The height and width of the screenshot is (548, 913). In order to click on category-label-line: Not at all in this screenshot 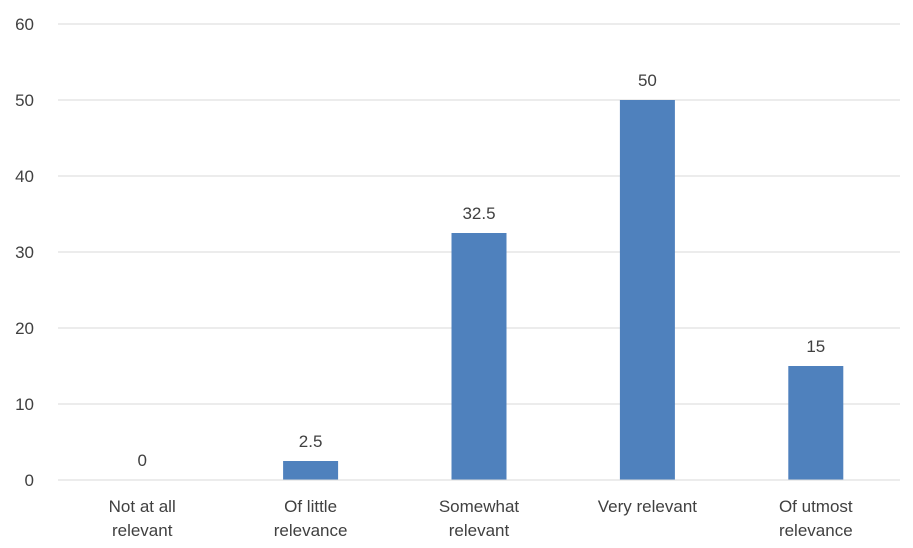, I will do `click(142, 506)`.